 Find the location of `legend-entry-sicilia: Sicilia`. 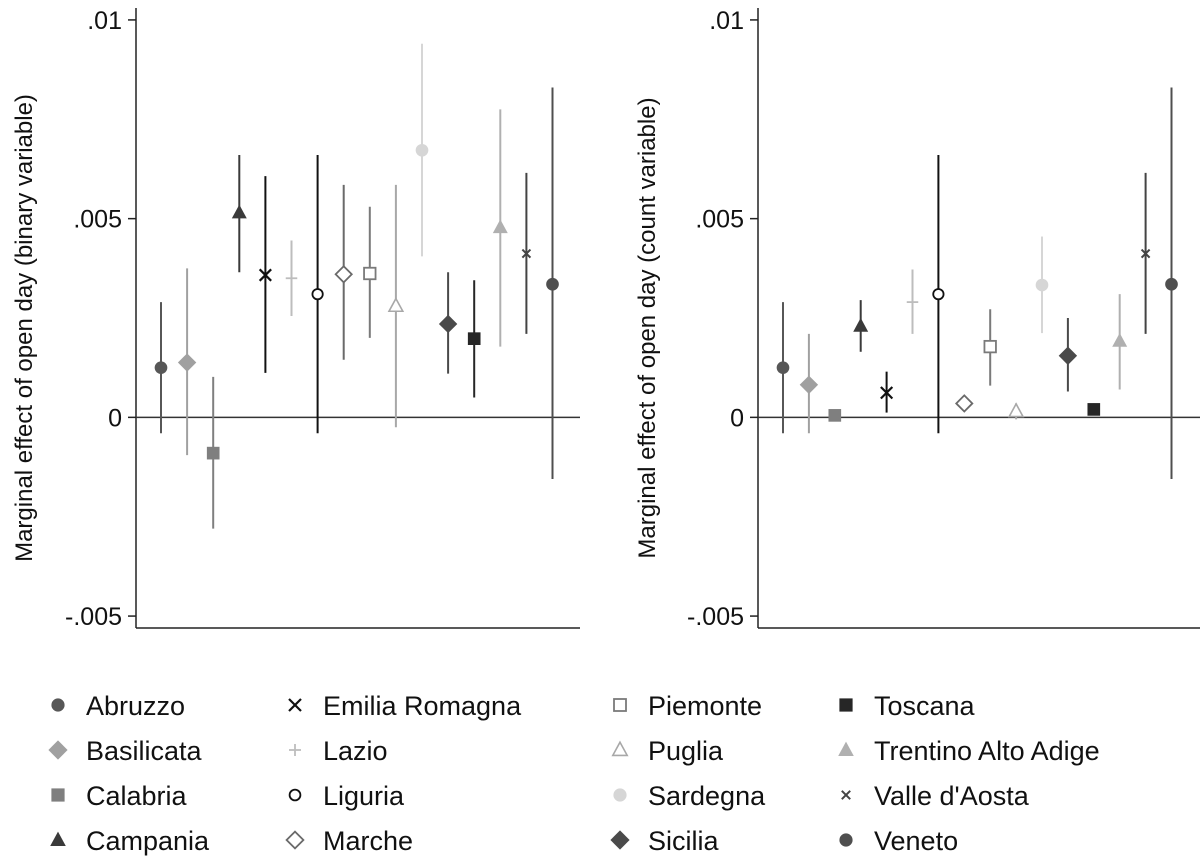

legend-entry-sicilia: Sicilia is located at coordinates (665, 841).